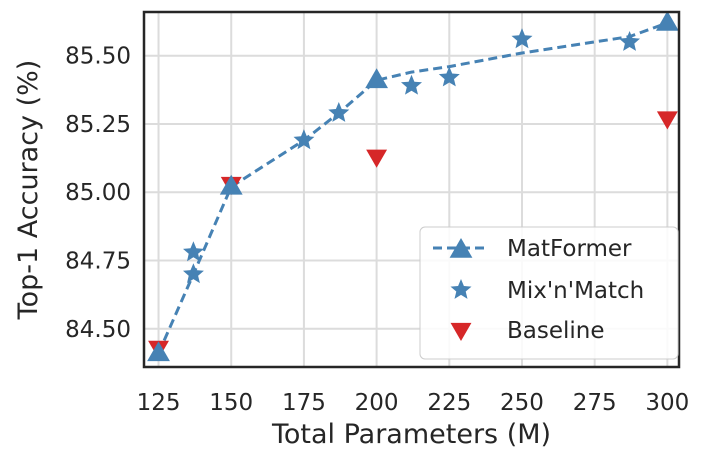 This screenshot has width=706, height=462. I want to click on legend-box, so click(549, 293).